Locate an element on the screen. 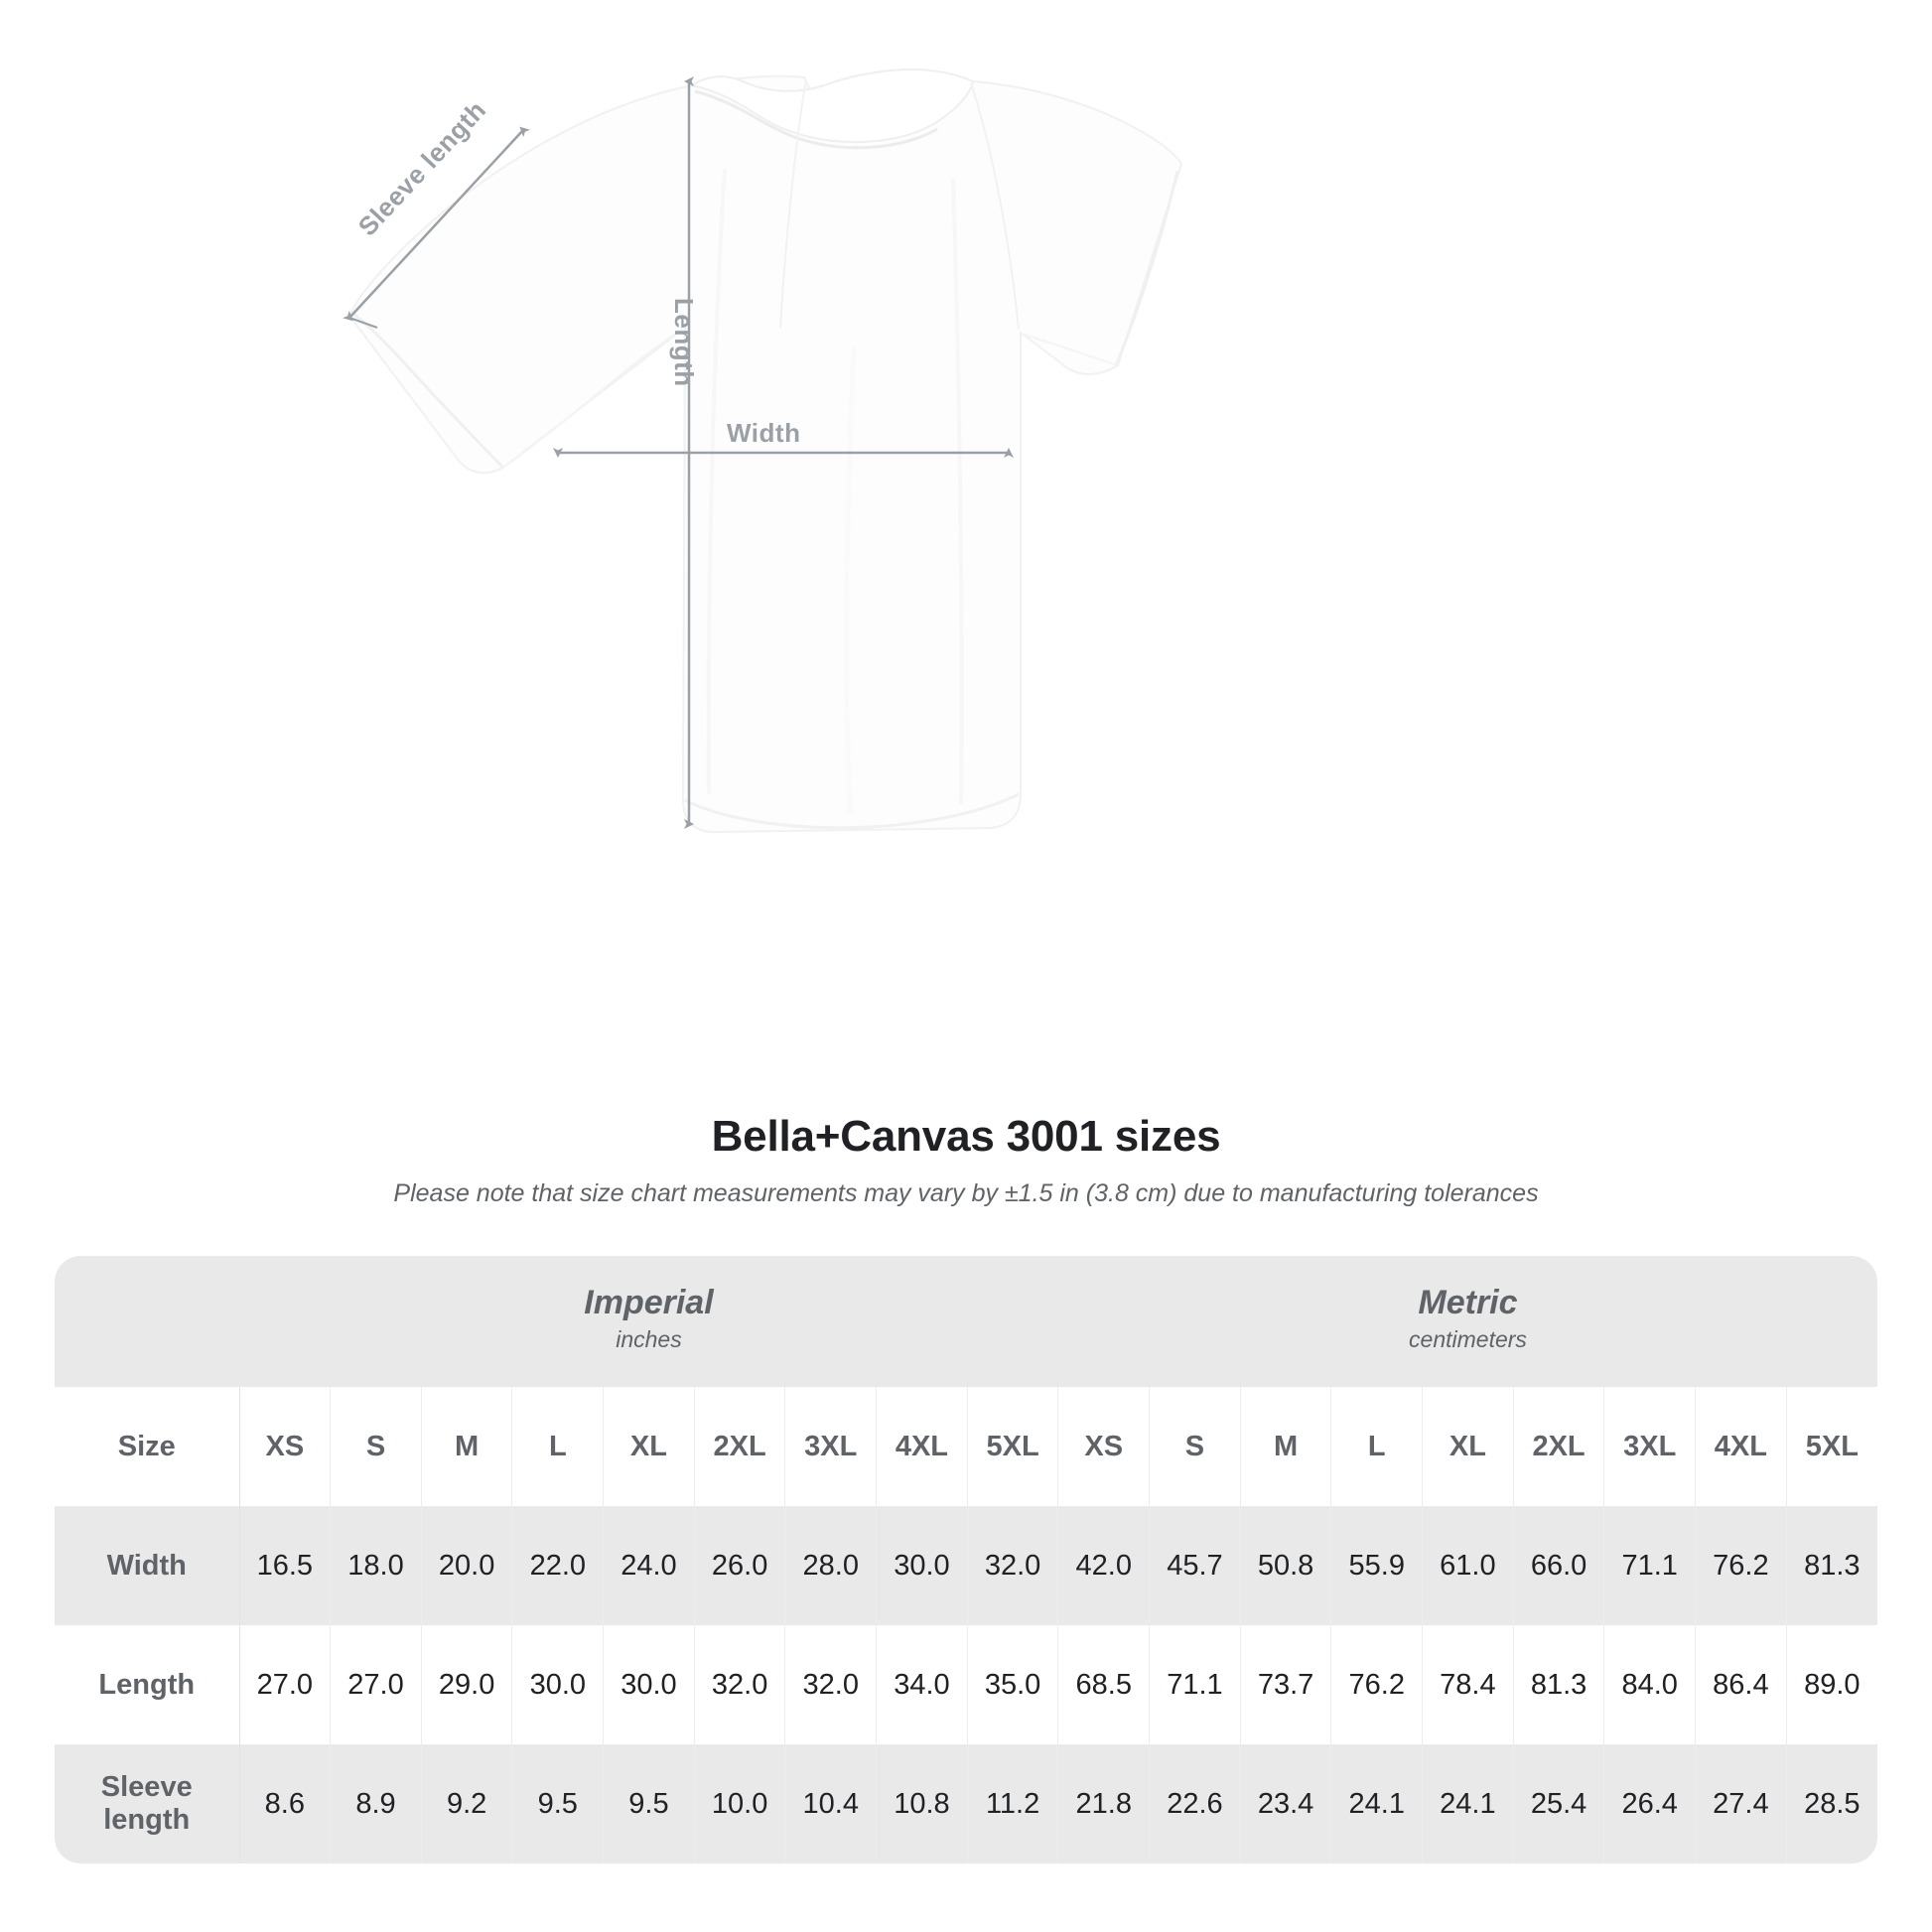 The height and width of the screenshot is (1932, 1932). unit-group-imperial-name: Imperial is located at coordinates (649, 1302).